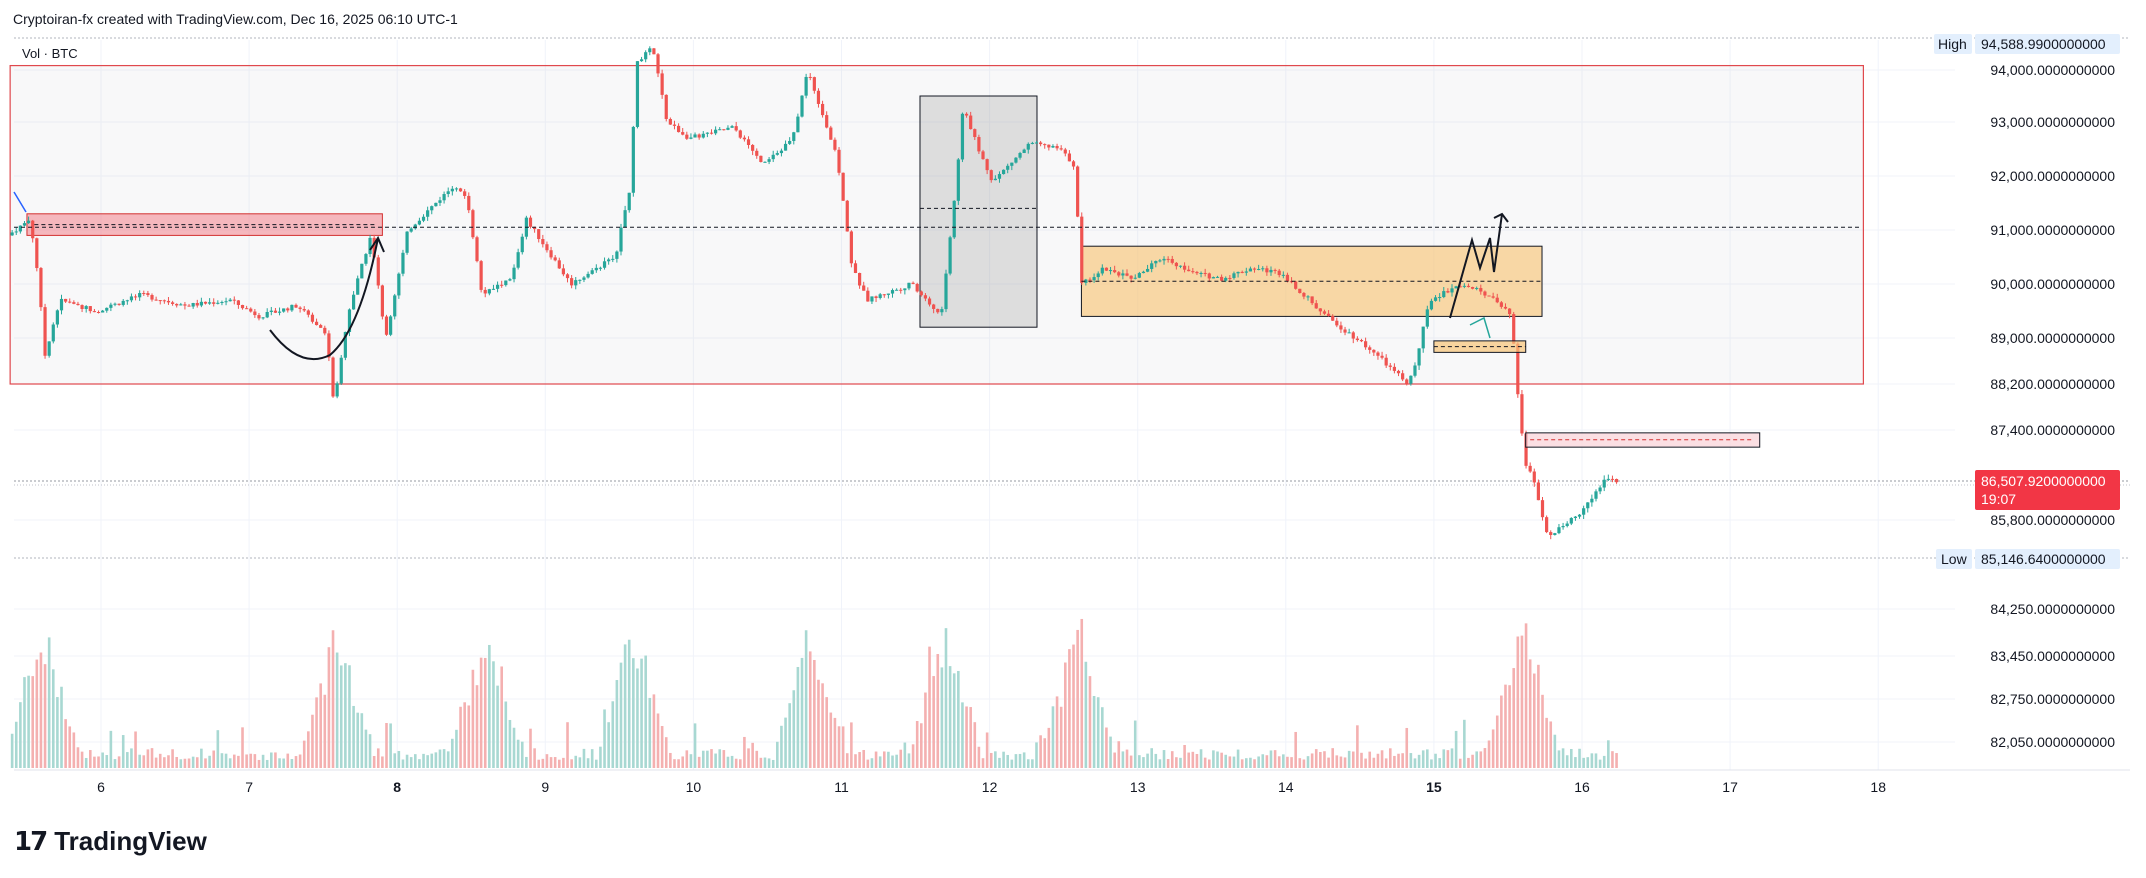 The image size is (2146, 878). Describe the element at coordinates (1476, 266) in the screenshot. I see `zigzag-arrow` at that location.